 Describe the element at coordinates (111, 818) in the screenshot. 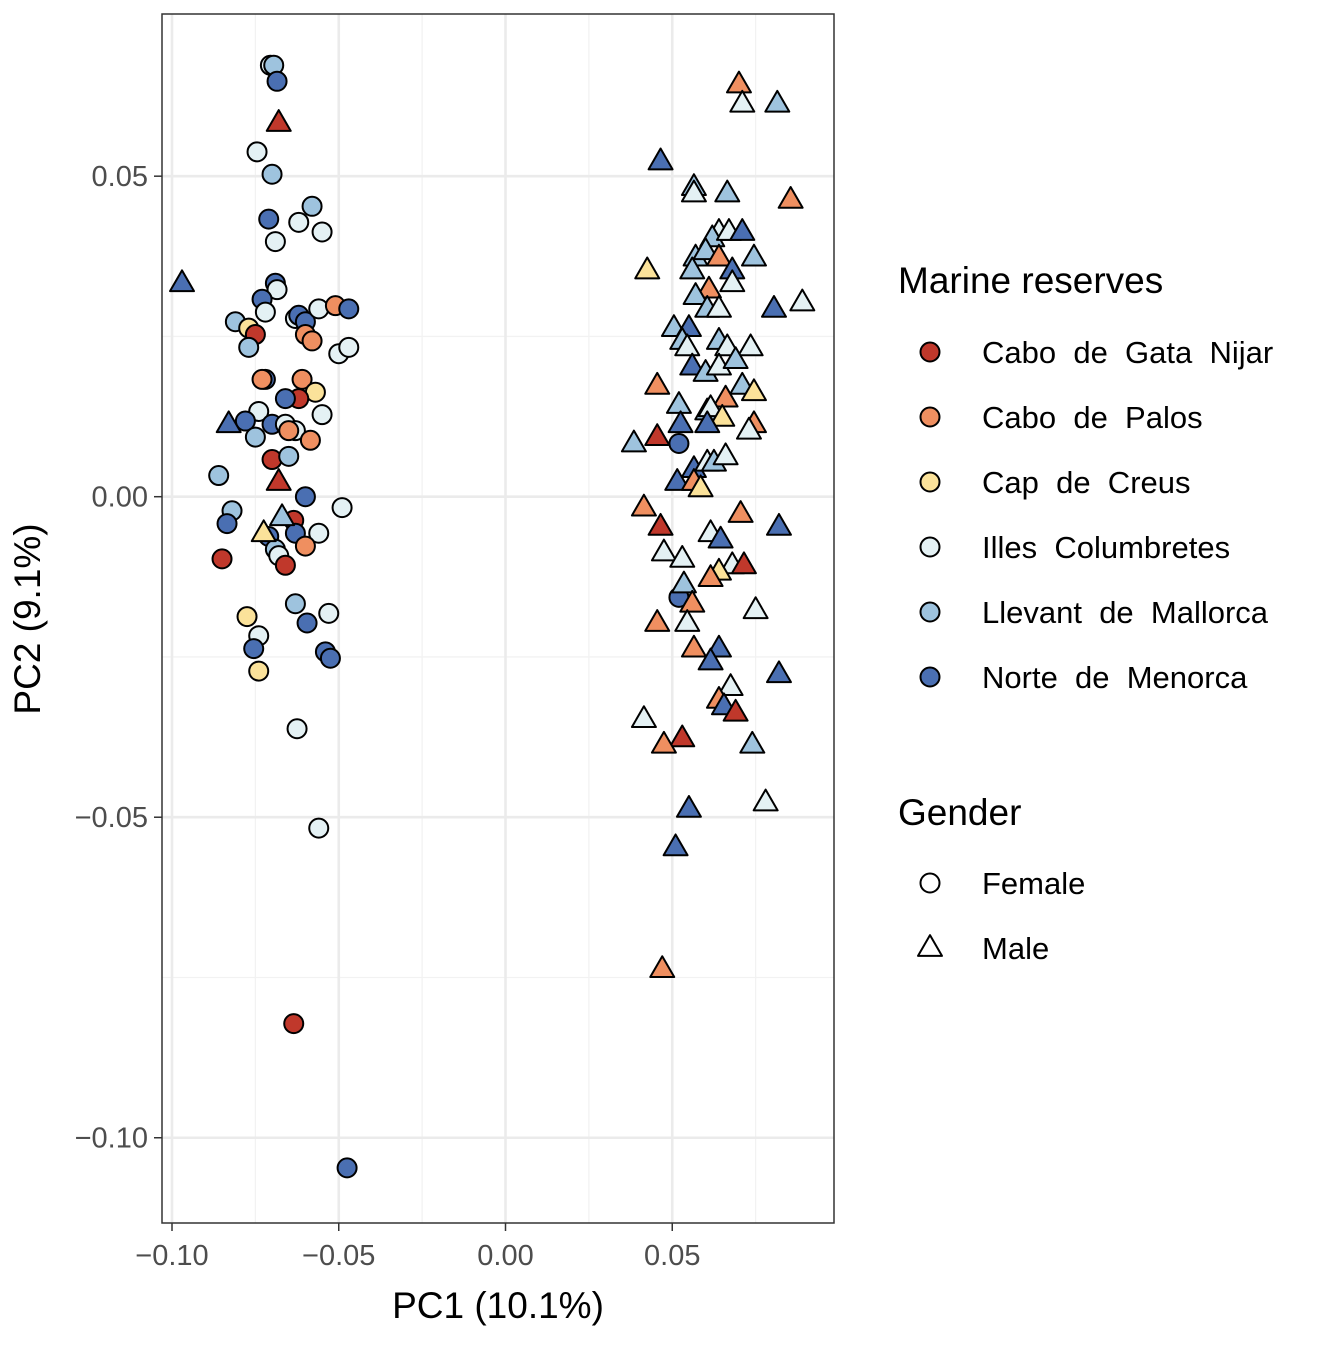

I see `y-tick-label: −0.05` at that location.